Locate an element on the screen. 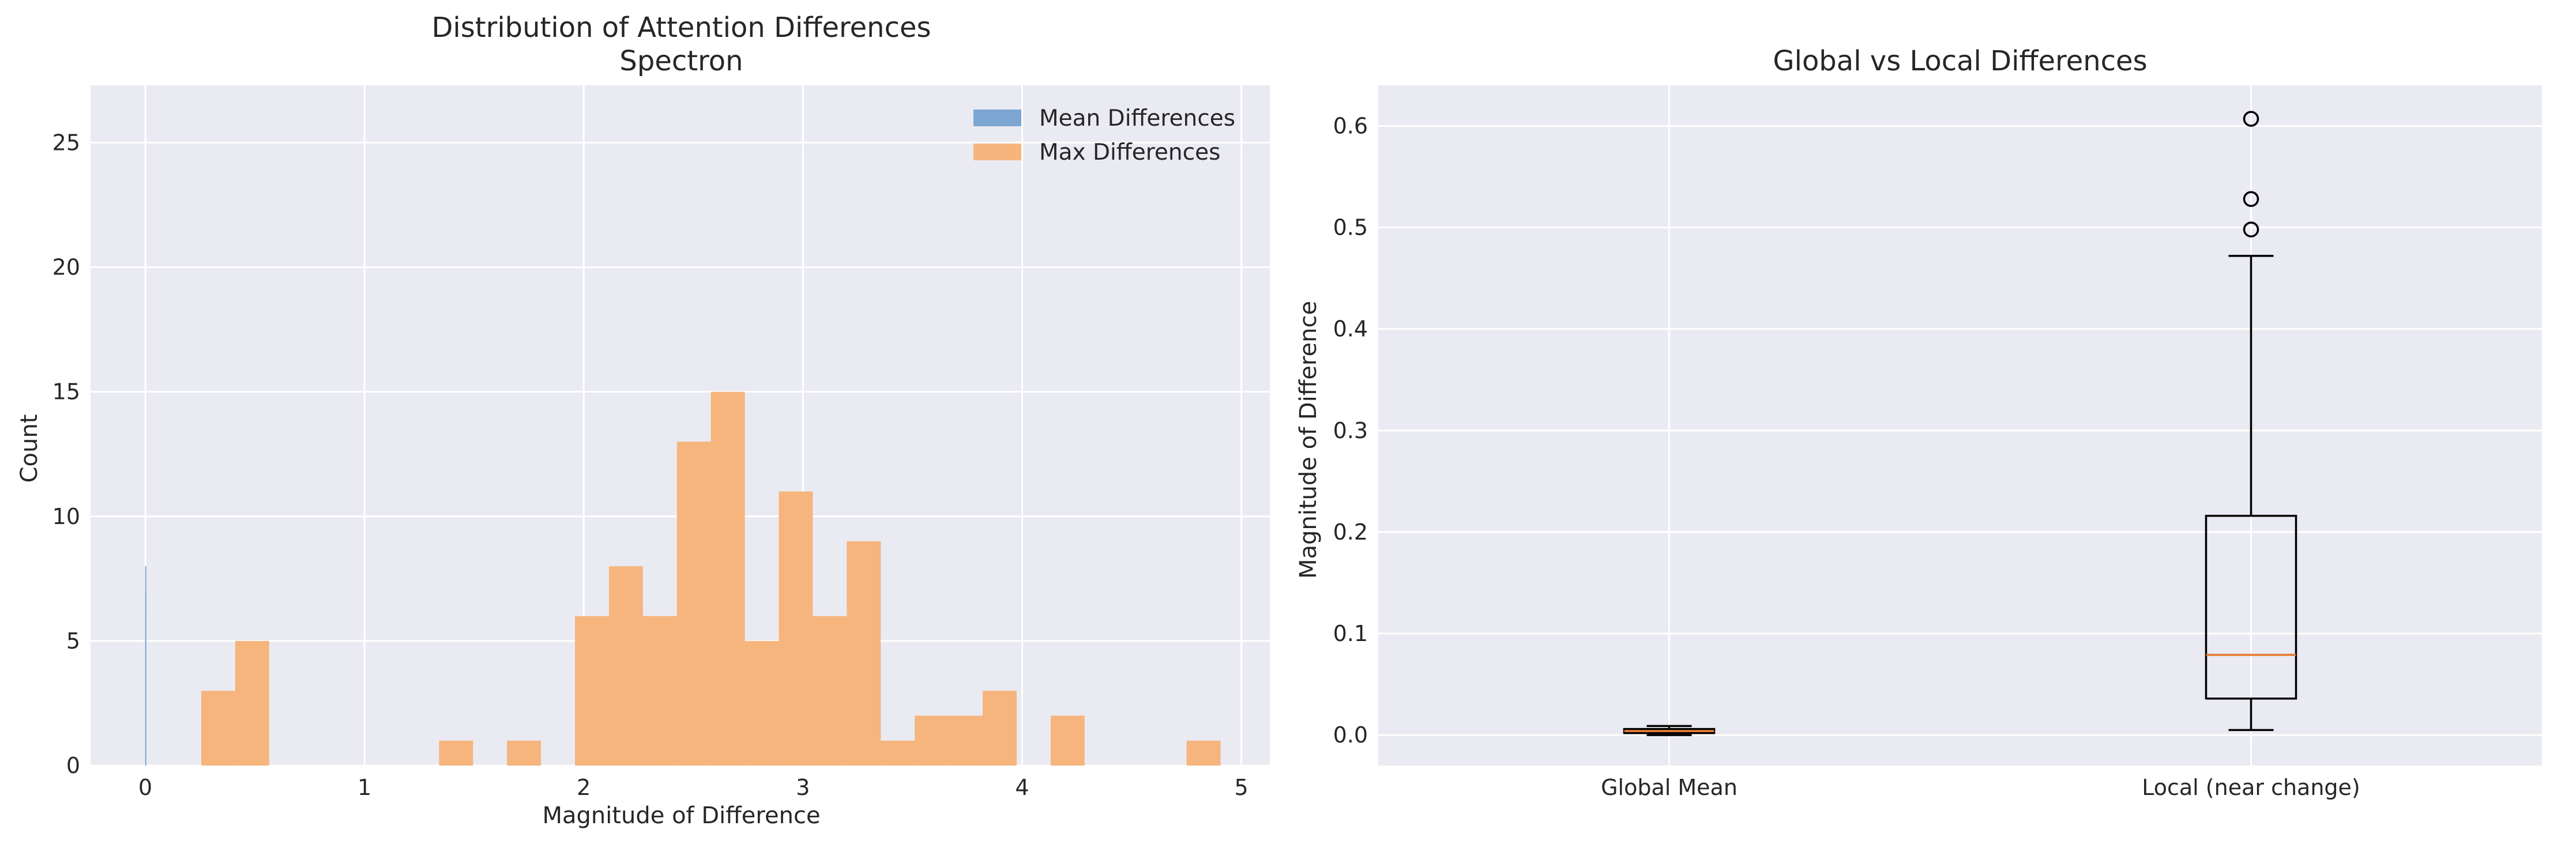 The image size is (2576, 848). histogram-x-tick-label: 0 is located at coordinates (145, 787).